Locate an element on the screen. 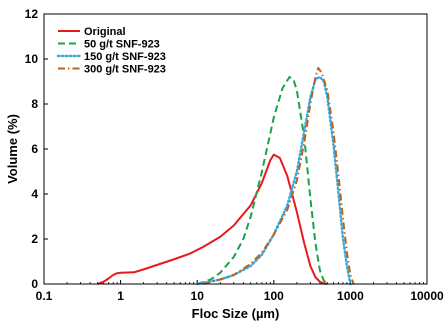  x-tick-label: 1 is located at coordinates (120, 296).